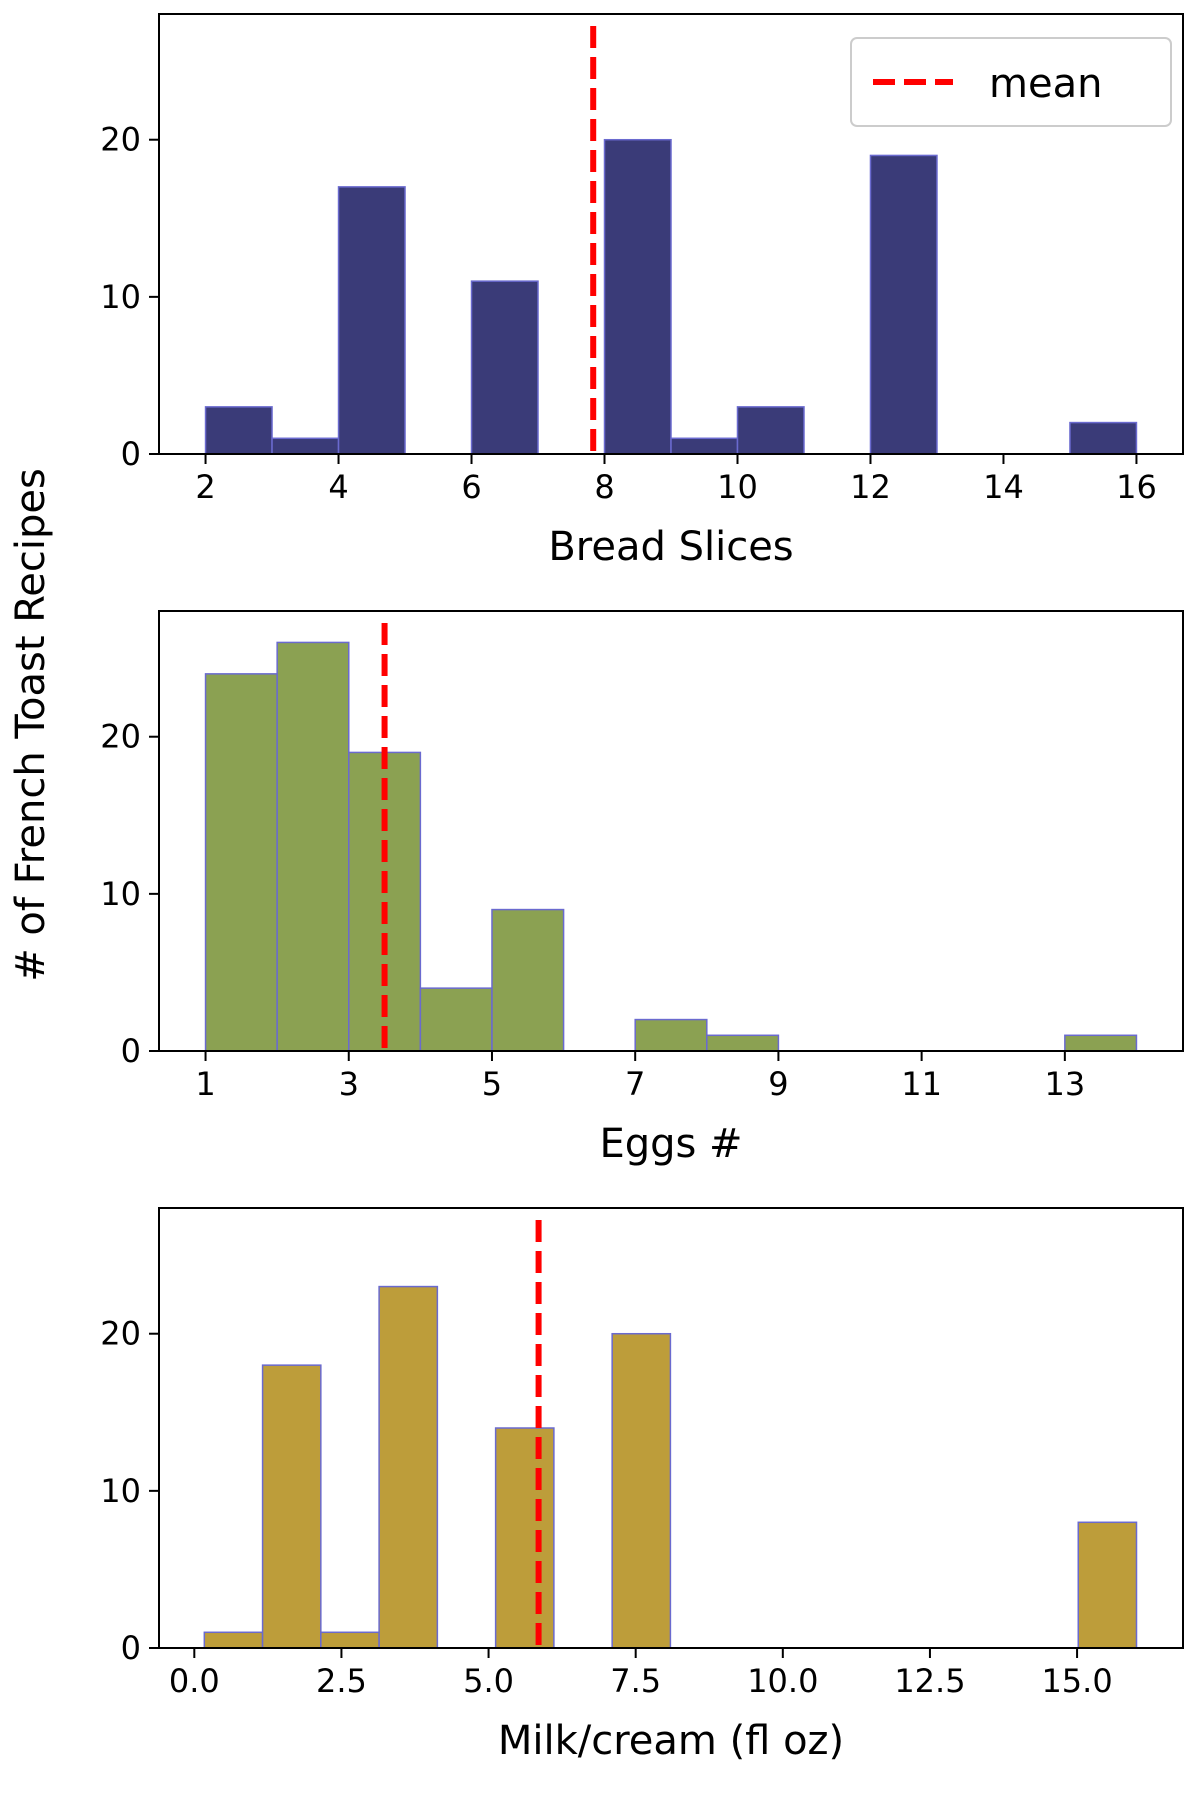 The height and width of the screenshot is (1800, 1200). What do you see at coordinates (338, 487) in the screenshot?
I see `bread-slices-x-tick-label: 4` at bounding box center [338, 487].